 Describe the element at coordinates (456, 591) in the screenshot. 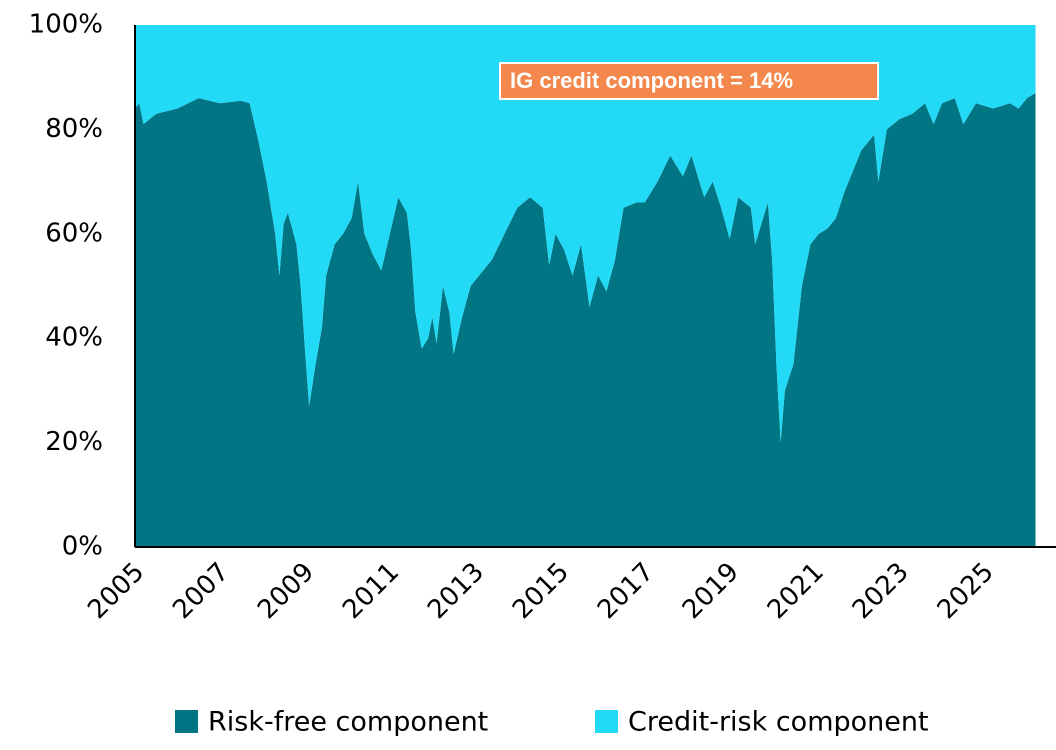

I see `x-tick-label: 2013` at that location.